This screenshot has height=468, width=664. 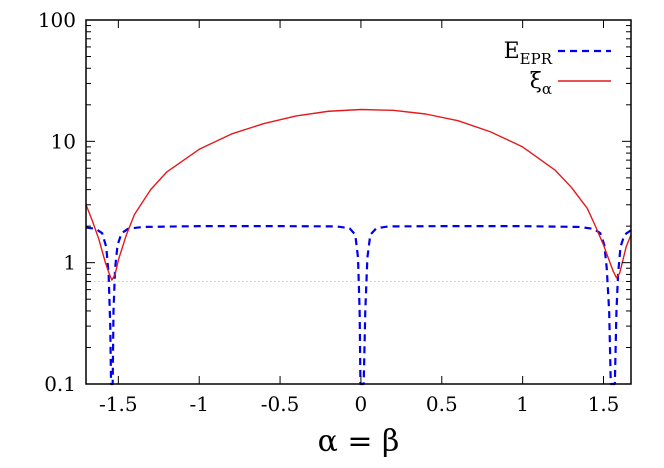 I want to click on y-tick-label: 1, so click(x=69, y=263).